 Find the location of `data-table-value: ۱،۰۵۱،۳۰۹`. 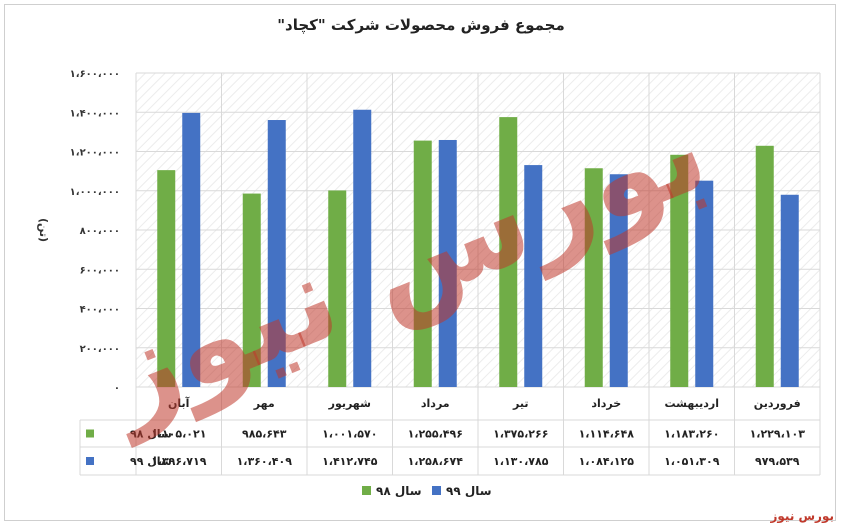

data-table-value: ۱،۰۵۱،۳۰۹ is located at coordinates (692, 461).